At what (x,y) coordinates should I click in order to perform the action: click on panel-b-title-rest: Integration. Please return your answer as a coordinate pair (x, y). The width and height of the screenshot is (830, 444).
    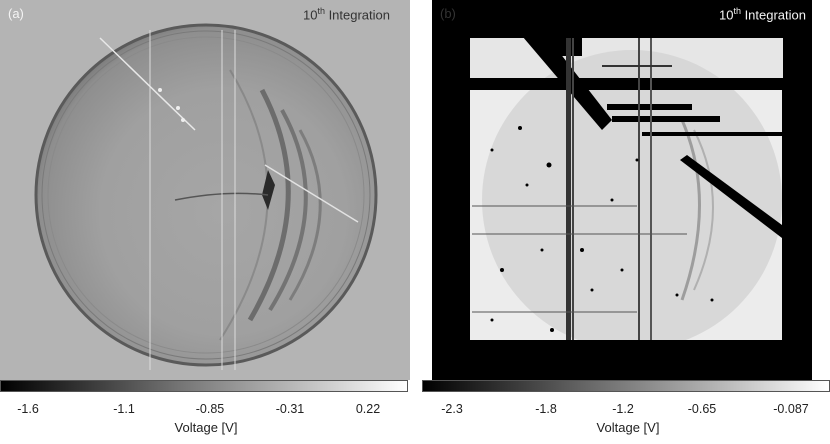
    Looking at the image, I should click on (773, 15).